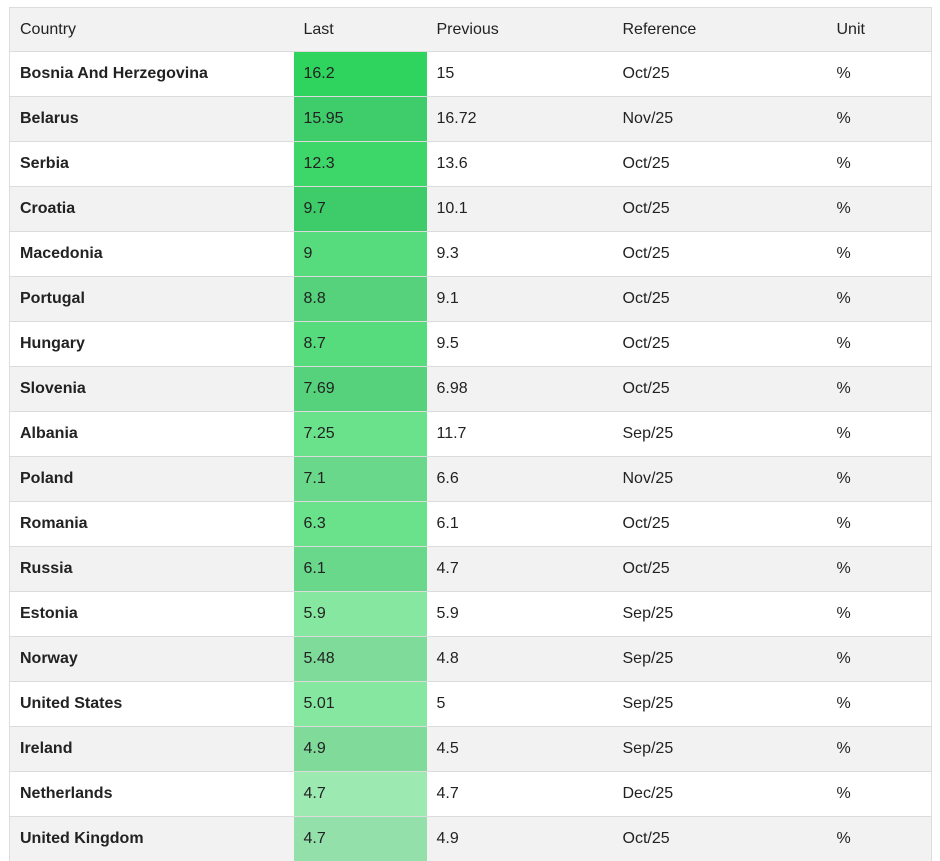 The height and width of the screenshot is (861, 940). Describe the element at coordinates (152, 389) in the screenshot. I see `table-cell: Slovenia` at that location.